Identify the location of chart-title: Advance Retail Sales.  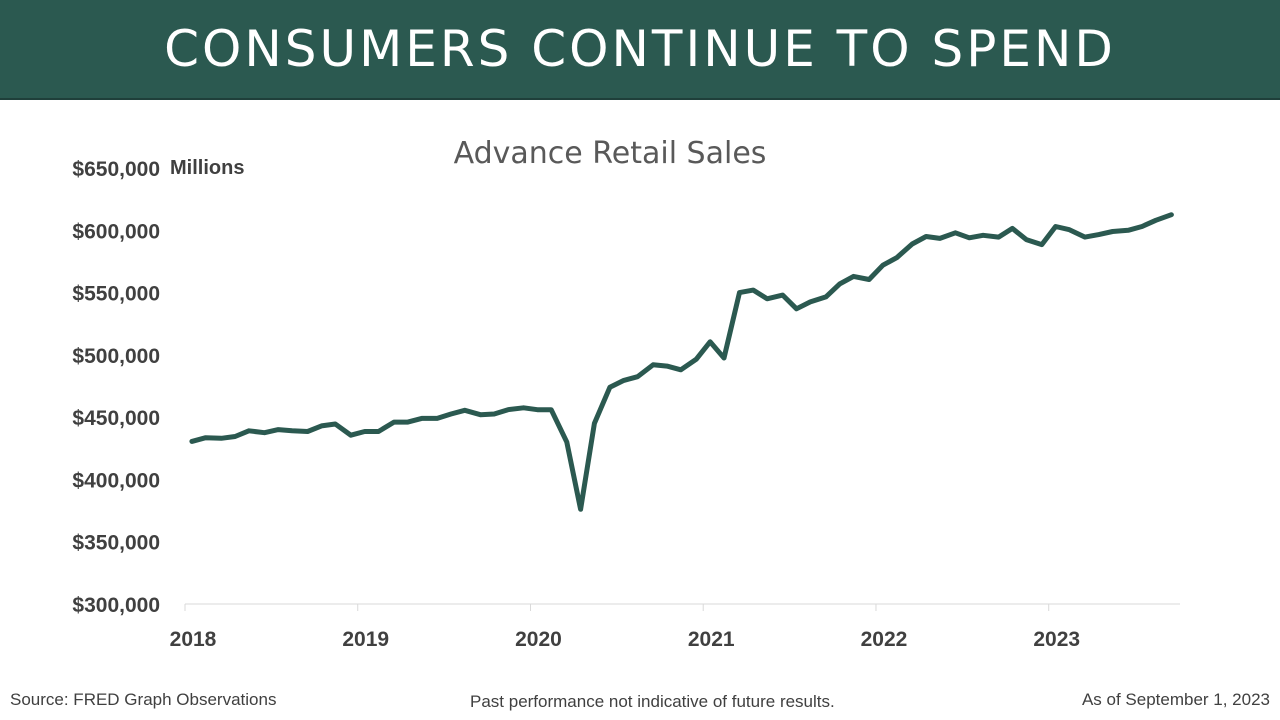
(610, 153).